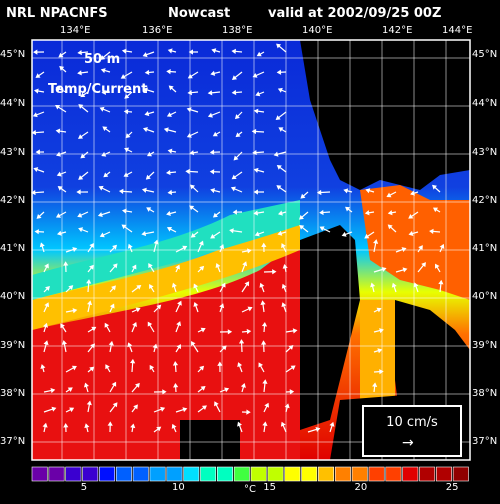  Describe the element at coordinates (457, 30) in the screenshot. I see `longitude-label: 144°E` at that location.